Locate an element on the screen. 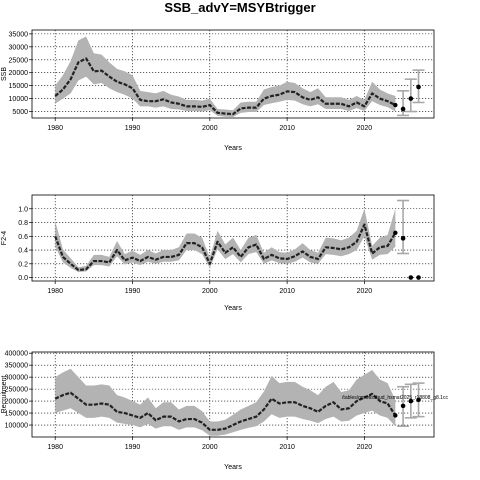 Image resolution: width=480 pixels, height=480 pixels. y-tick-label: 1.0 is located at coordinates (23, 209).